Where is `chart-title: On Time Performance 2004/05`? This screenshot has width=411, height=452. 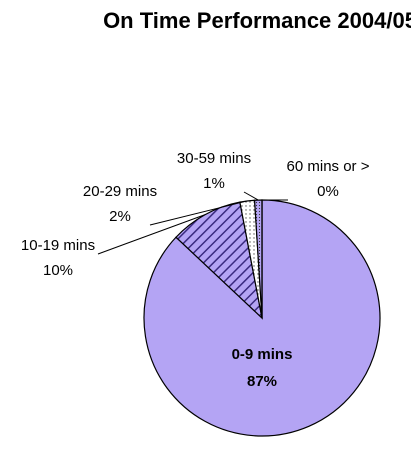 chart-title: On Time Performance 2004/05 is located at coordinates (257, 20).